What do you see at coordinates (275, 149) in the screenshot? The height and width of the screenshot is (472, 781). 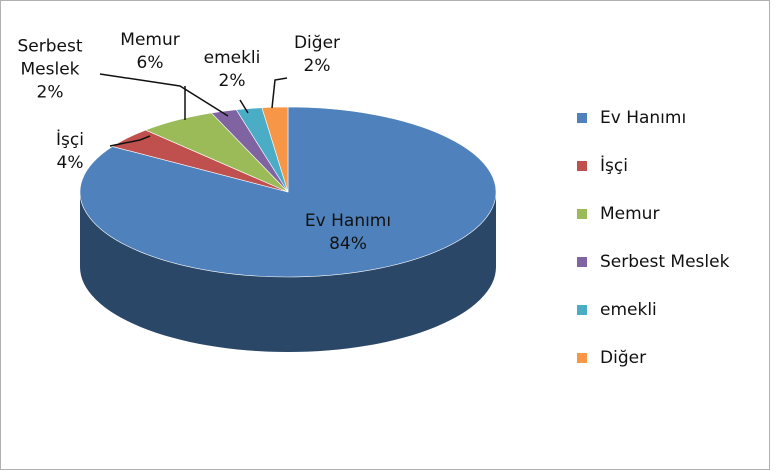 I see `slice` at bounding box center [275, 149].